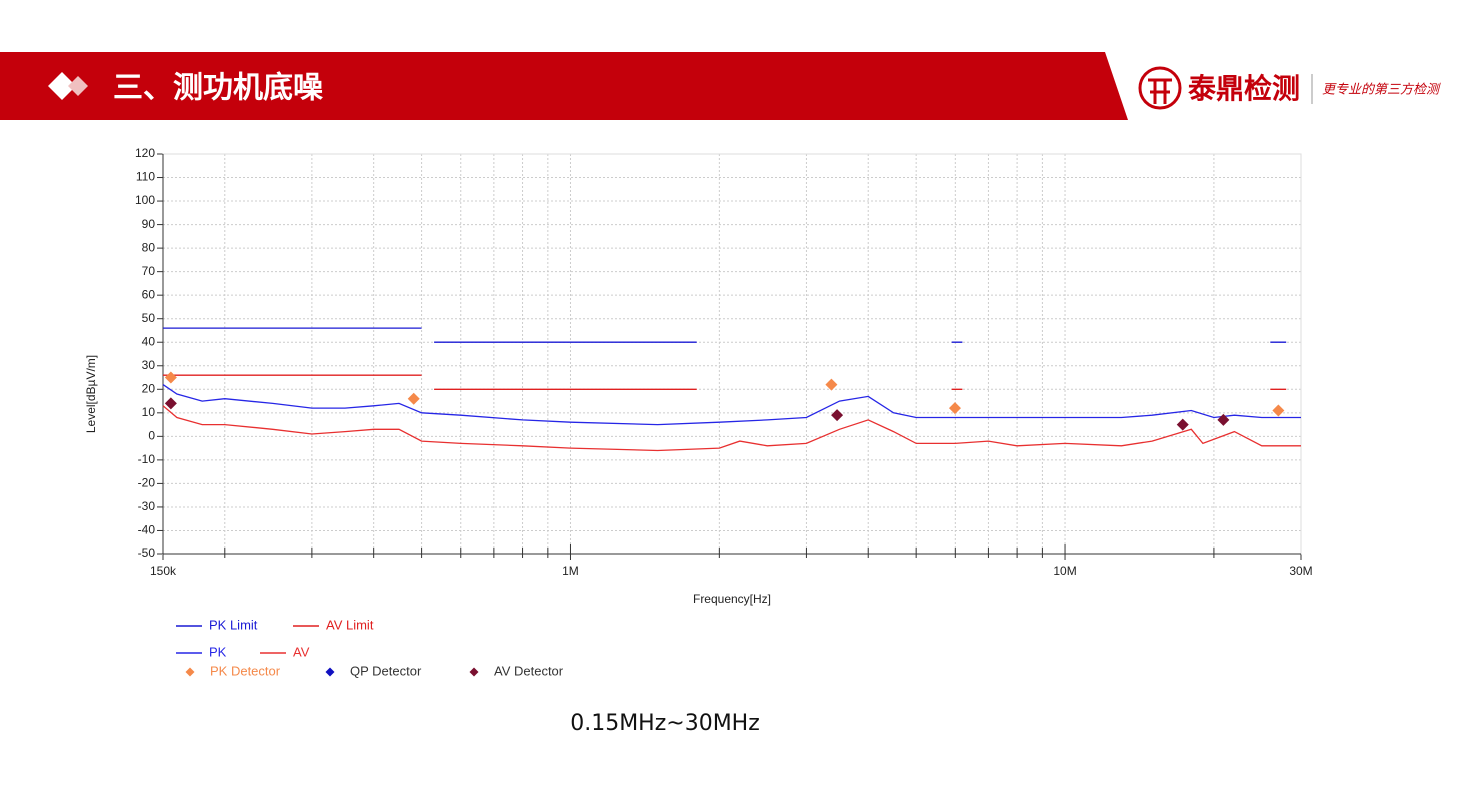  What do you see at coordinates (233, 624) in the screenshot?
I see `legend-label: PK Limit` at bounding box center [233, 624].